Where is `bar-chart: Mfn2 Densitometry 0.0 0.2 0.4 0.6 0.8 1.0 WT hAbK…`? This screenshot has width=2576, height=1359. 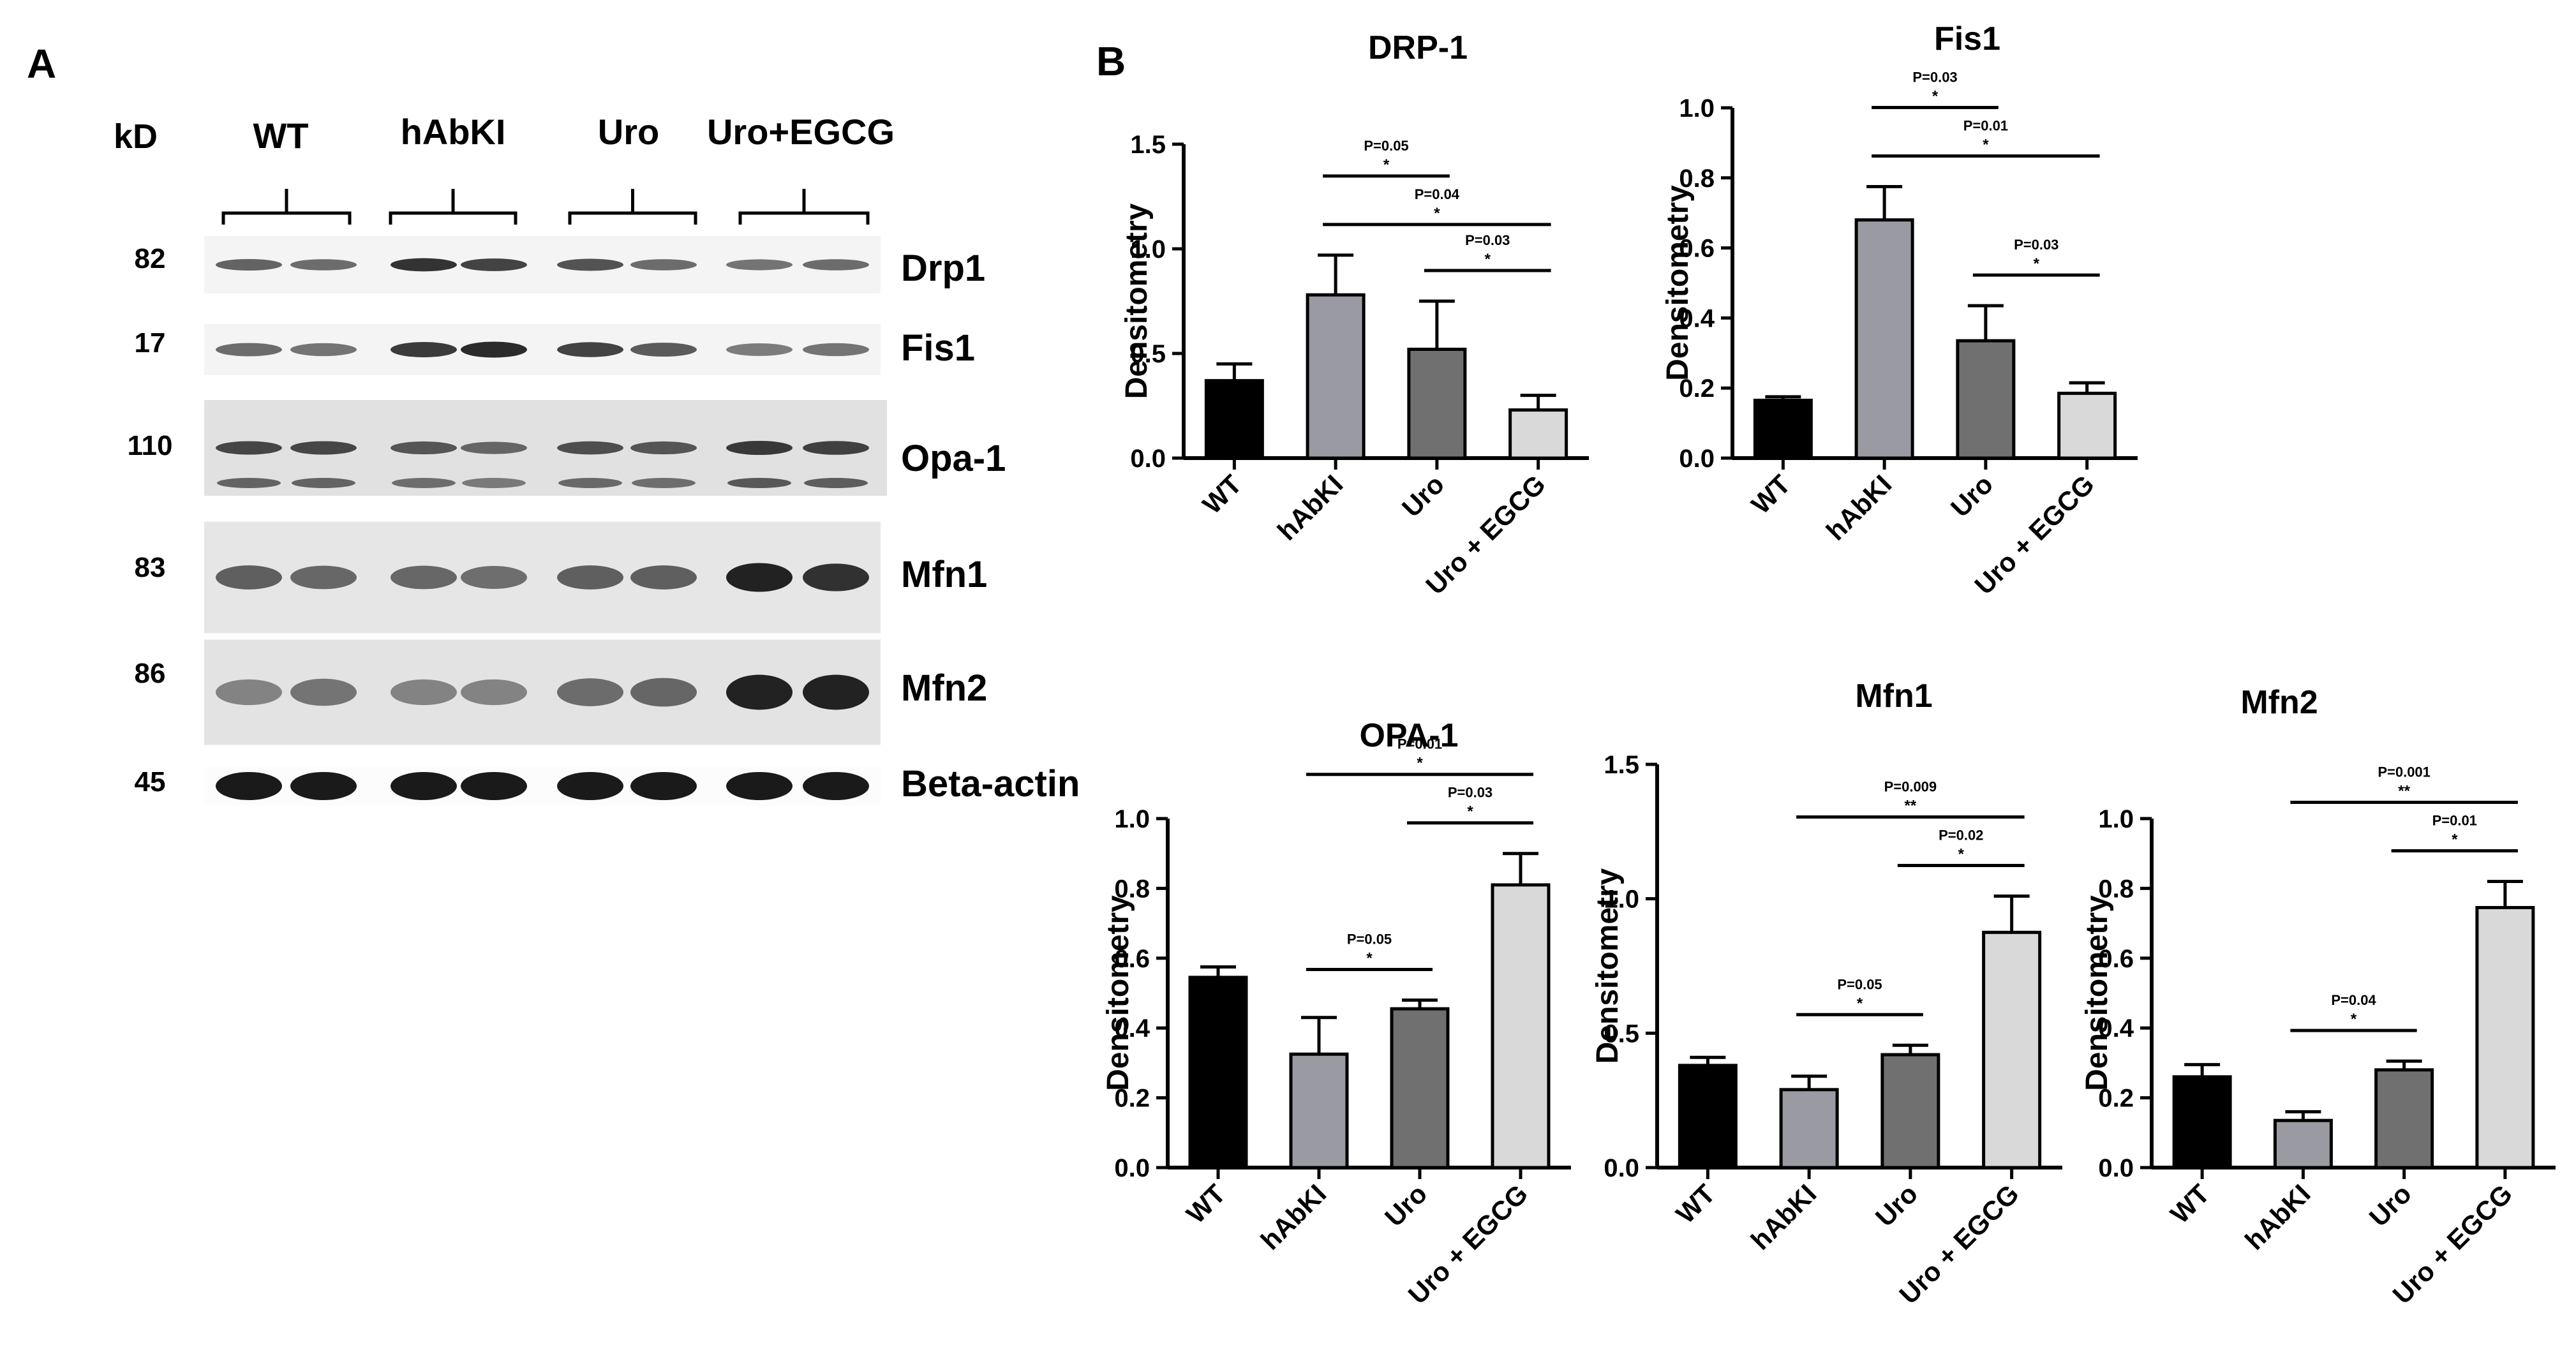
bar-chart: Mfn2 Densitometry 0.0 0.2 0.4 0.6 0.8 1.0 WT hAbK… is located at coordinates (2318, 997).